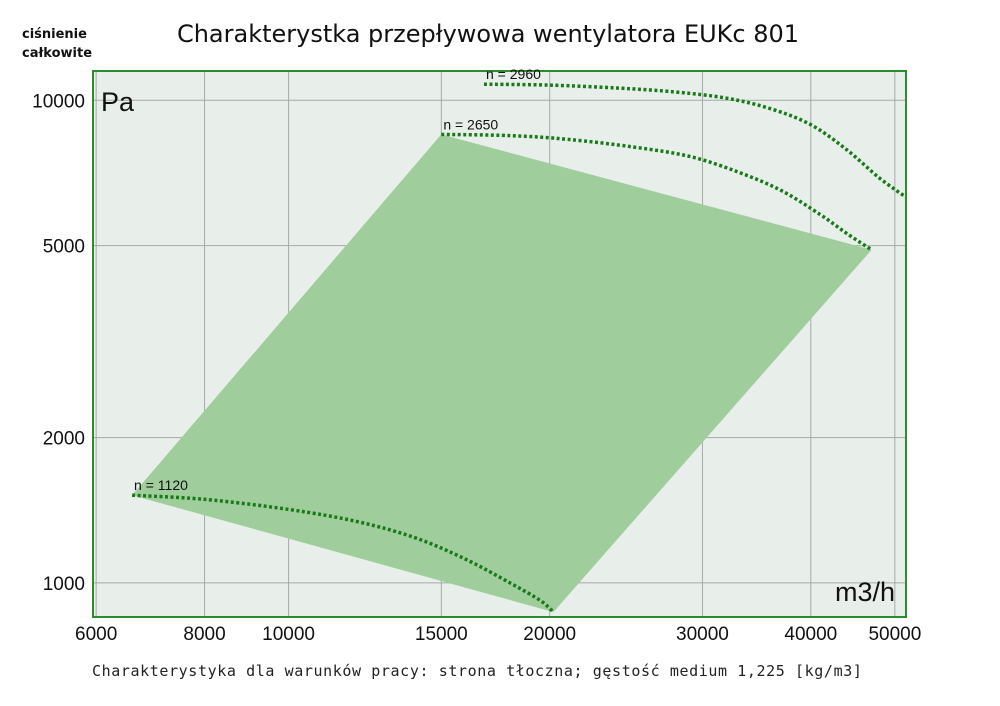  Describe the element at coordinates (702, 634) in the screenshot. I see `x-tick-label: 30000` at that location.